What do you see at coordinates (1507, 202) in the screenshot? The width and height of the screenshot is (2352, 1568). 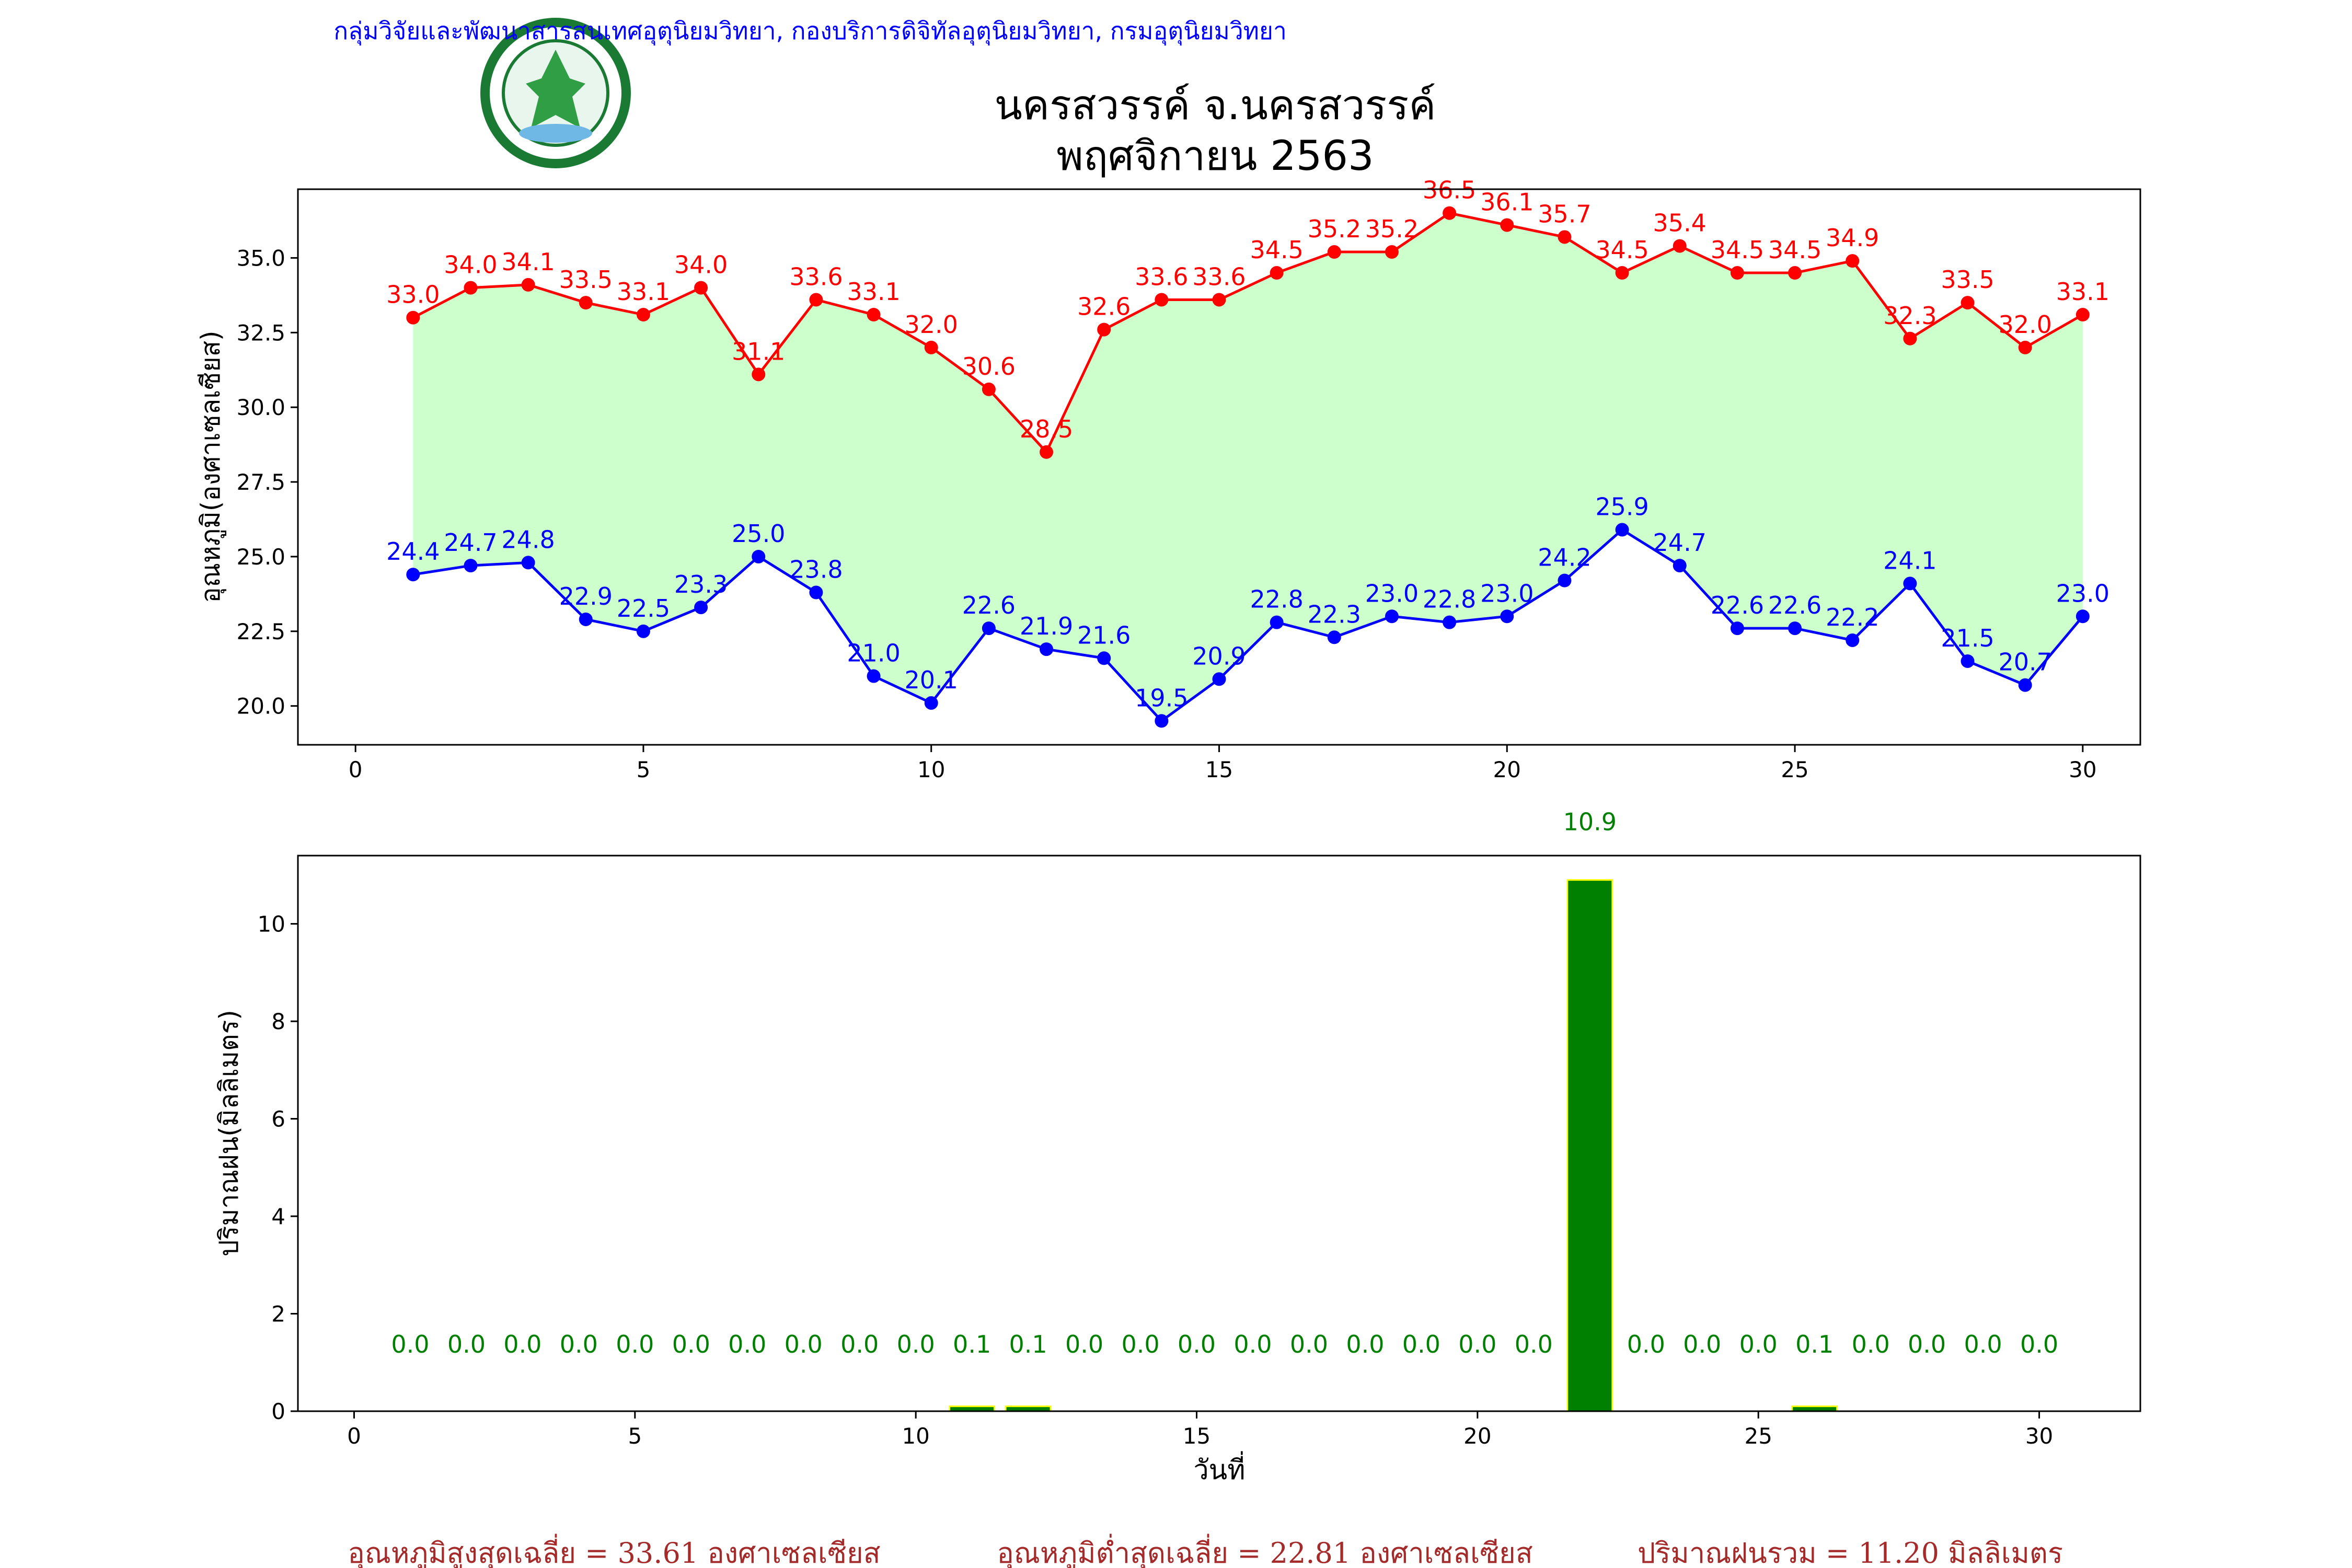 I see `max-temperature-label: 36.1` at bounding box center [1507, 202].